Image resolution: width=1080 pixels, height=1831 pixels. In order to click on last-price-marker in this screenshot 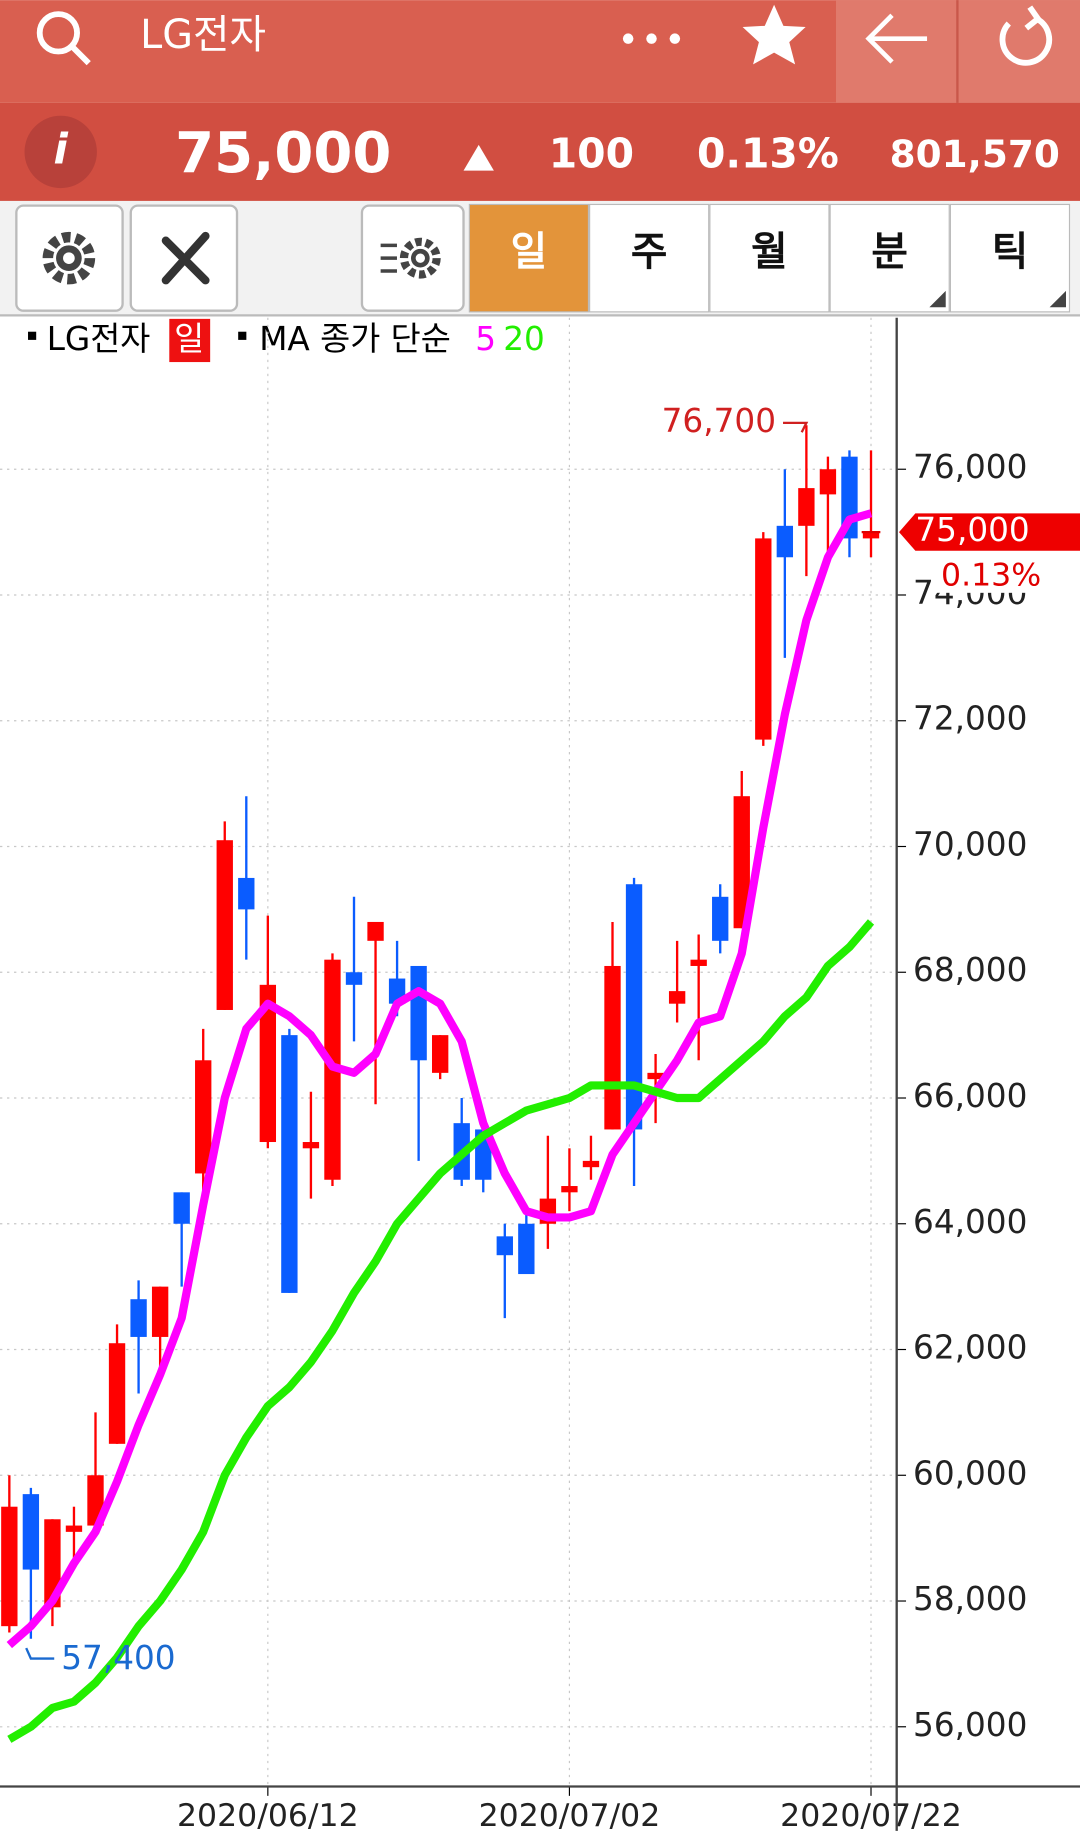, I will do `click(989, 532)`.